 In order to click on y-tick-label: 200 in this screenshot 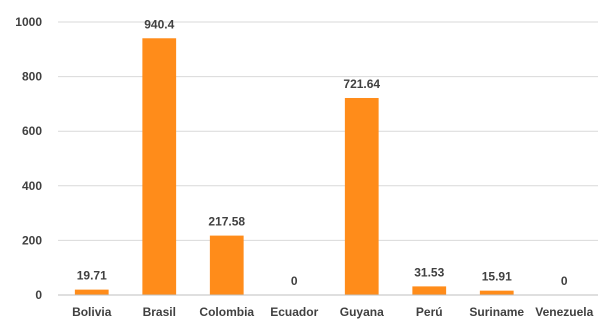, I will do `click(32, 240)`.